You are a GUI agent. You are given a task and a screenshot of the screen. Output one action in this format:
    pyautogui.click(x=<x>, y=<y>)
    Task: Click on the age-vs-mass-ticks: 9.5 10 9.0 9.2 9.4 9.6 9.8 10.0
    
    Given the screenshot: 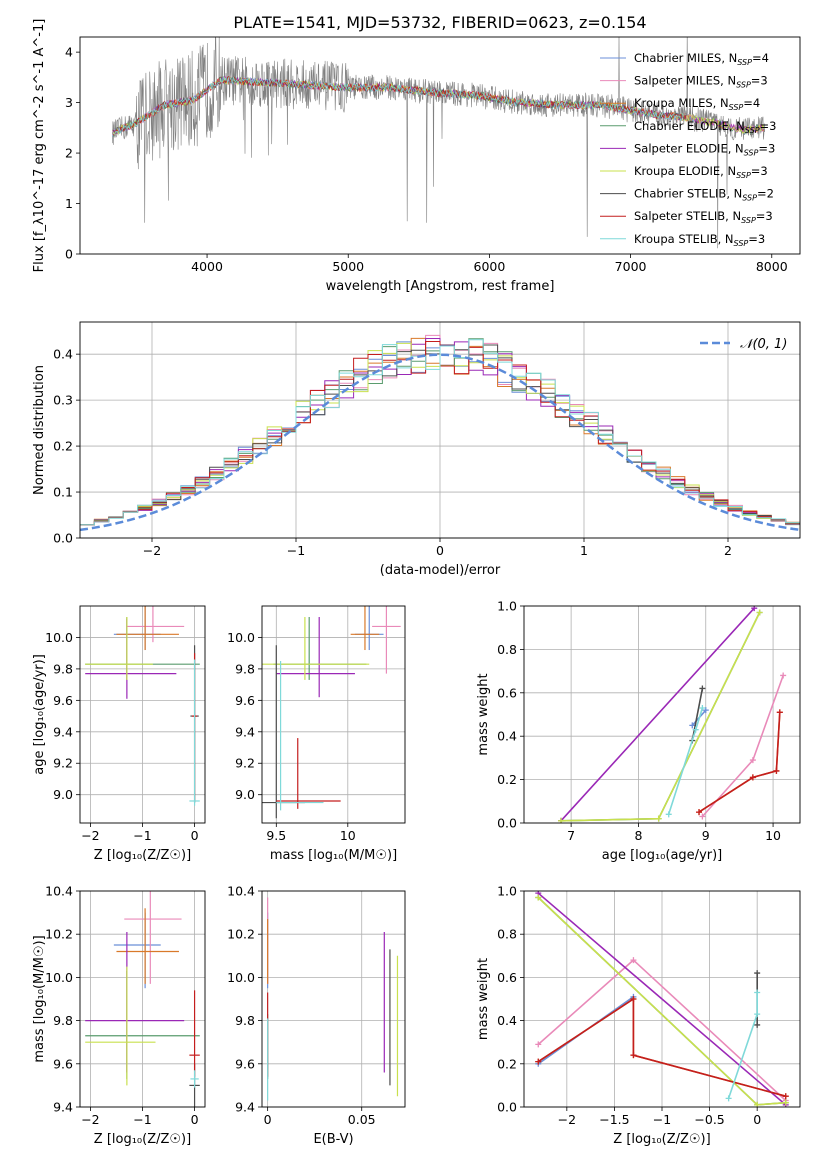 What is the action you would take?
    pyautogui.click(x=291, y=736)
    